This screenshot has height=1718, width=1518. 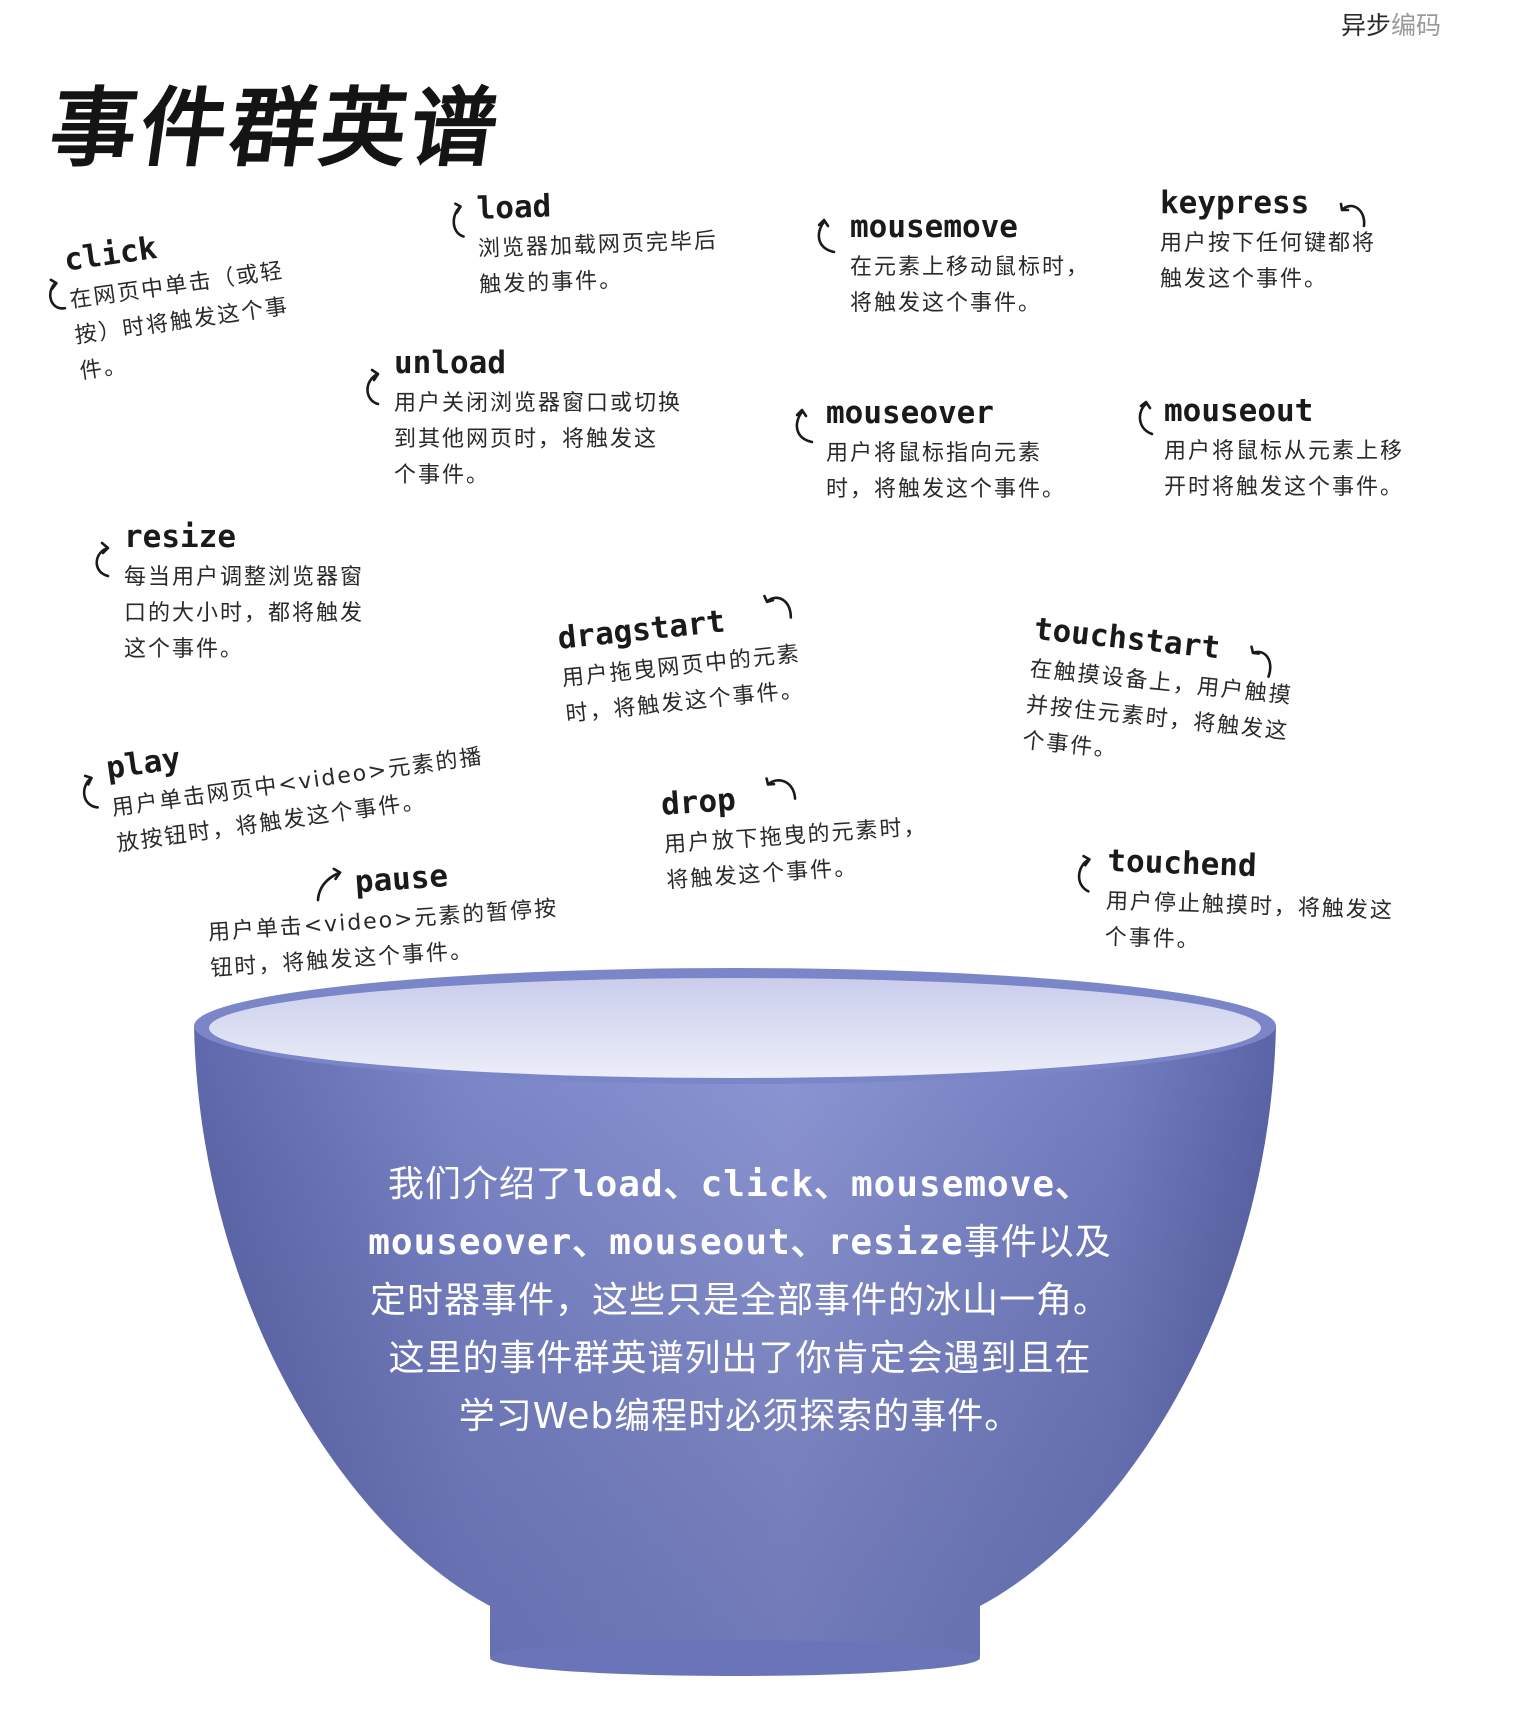 What do you see at coordinates (681, 664) in the screenshot?
I see `event-dragstart: dragstart 用户拖曳网页中的元素 时，将触发这个事件。` at bounding box center [681, 664].